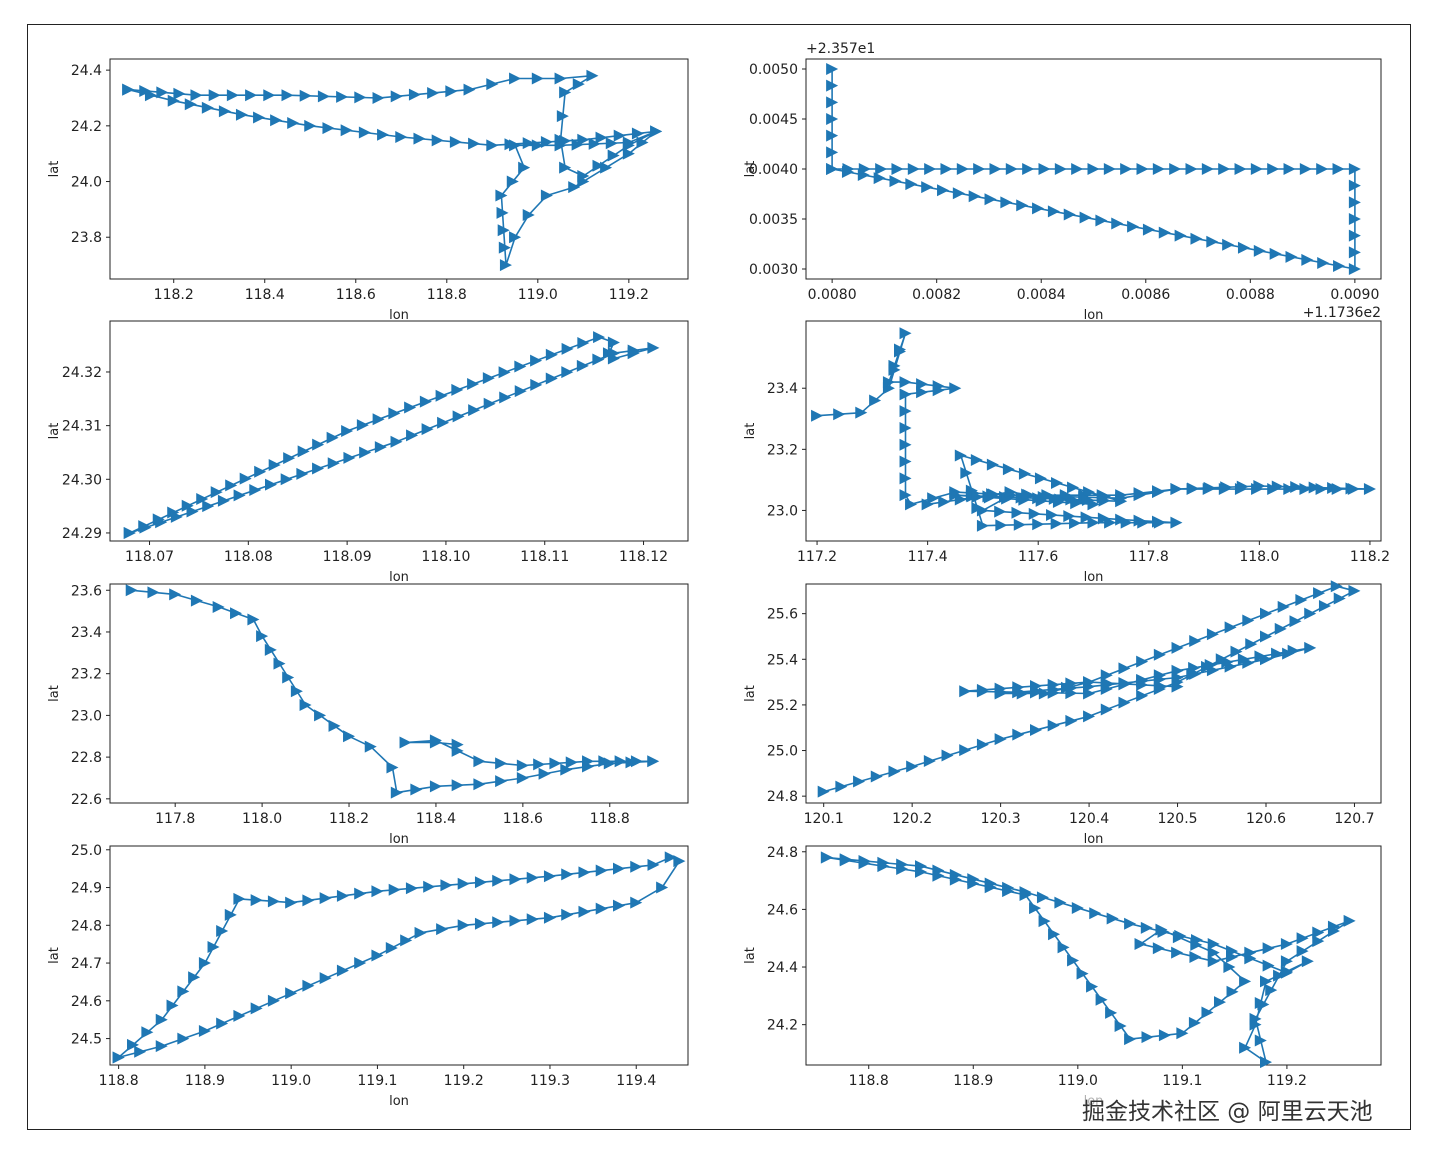 The width and height of the screenshot is (1440, 1150). Describe the element at coordinates (399, 955) in the screenshot. I see `plot-area` at that location.